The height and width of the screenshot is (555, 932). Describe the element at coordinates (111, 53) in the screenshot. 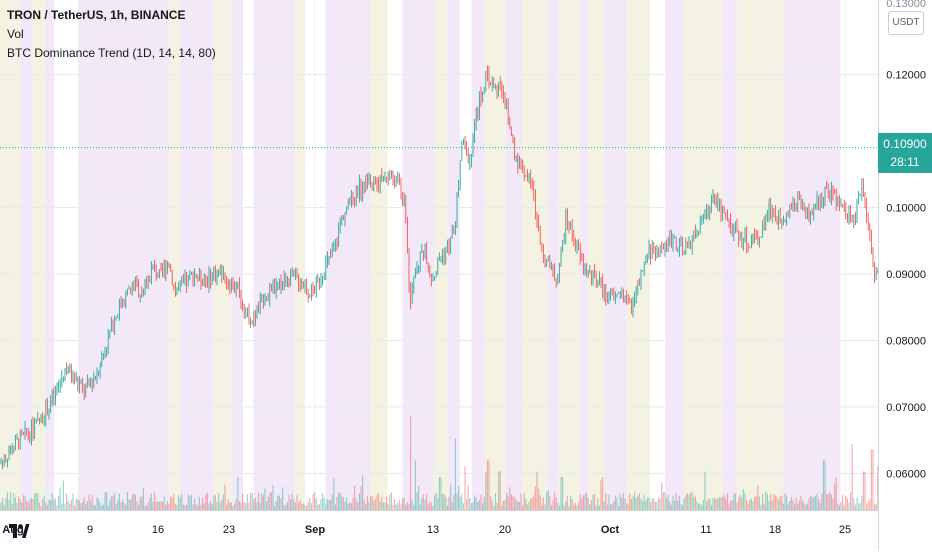

I see `legend-indicator: BTC Dominance Trend (1D, 14, 14, 80)` at that location.